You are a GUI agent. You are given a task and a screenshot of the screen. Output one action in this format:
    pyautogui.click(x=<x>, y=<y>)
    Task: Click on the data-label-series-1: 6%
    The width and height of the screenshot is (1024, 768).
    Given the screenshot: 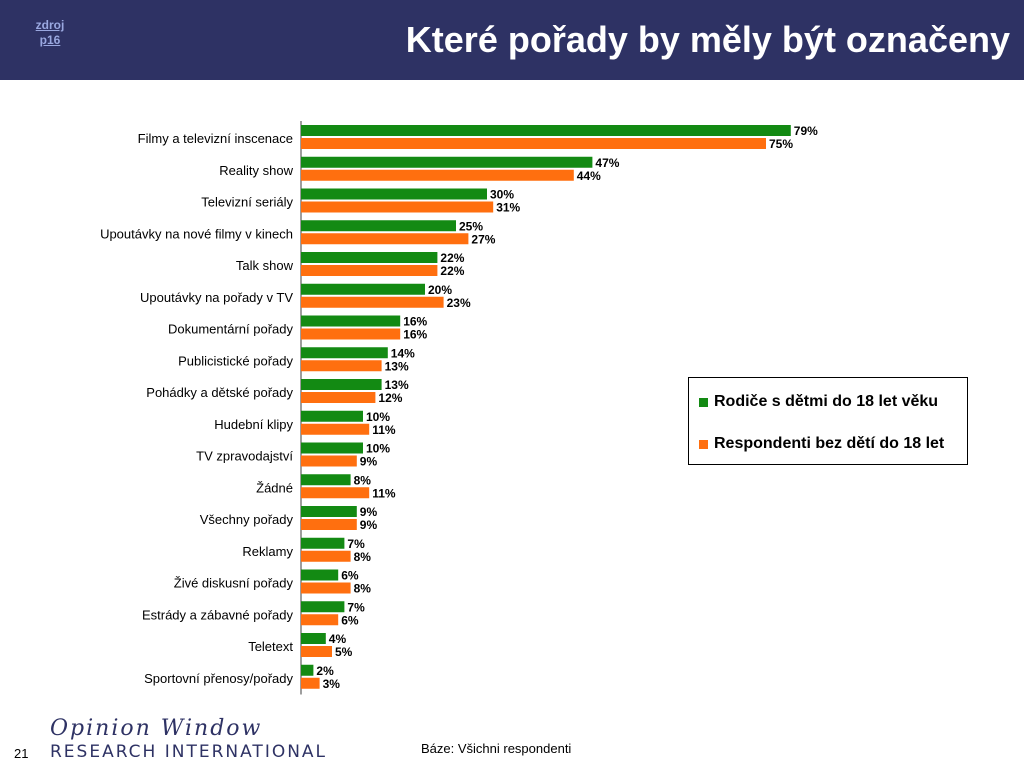 What is the action you would take?
    pyautogui.click(x=350, y=576)
    